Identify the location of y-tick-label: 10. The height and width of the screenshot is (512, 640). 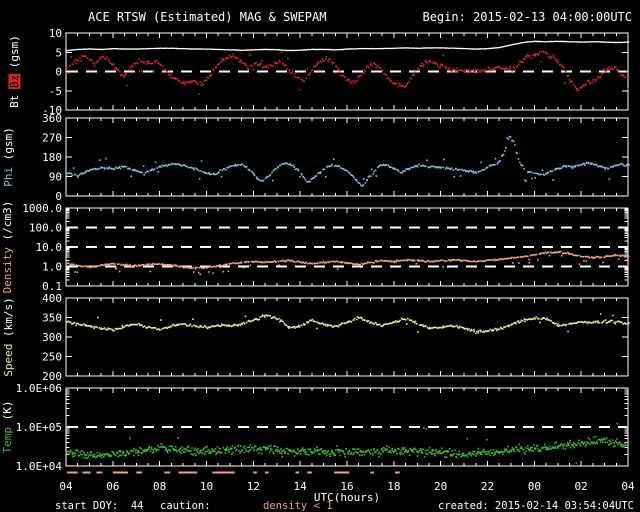
(55, 33).